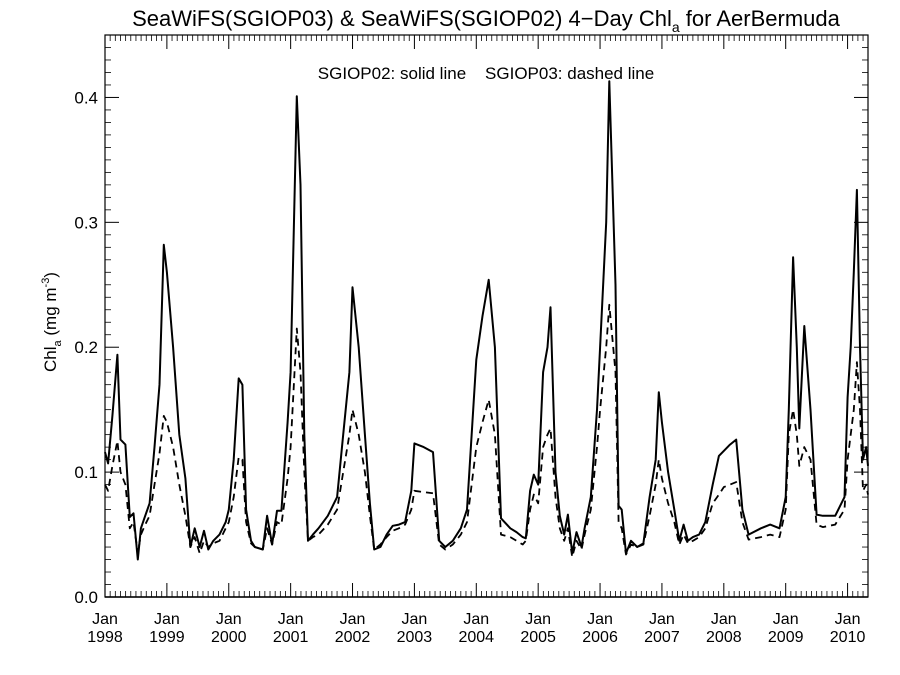  What do you see at coordinates (229, 637) in the screenshot?
I see `x-tick-label-year: 2000` at bounding box center [229, 637].